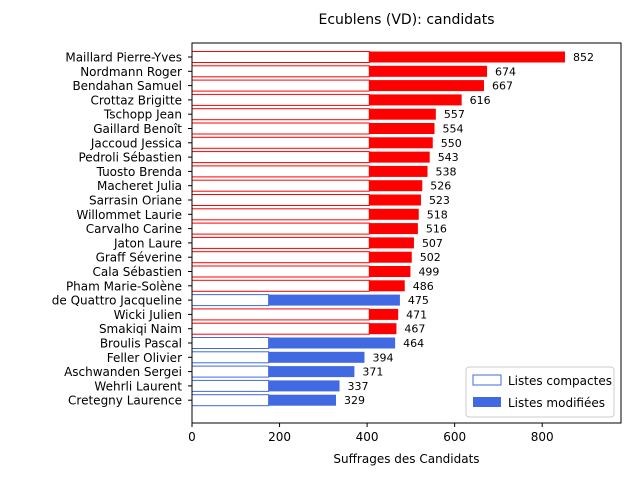  Describe the element at coordinates (413, 343) in the screenshot. I see `value-label: 464` at that location.